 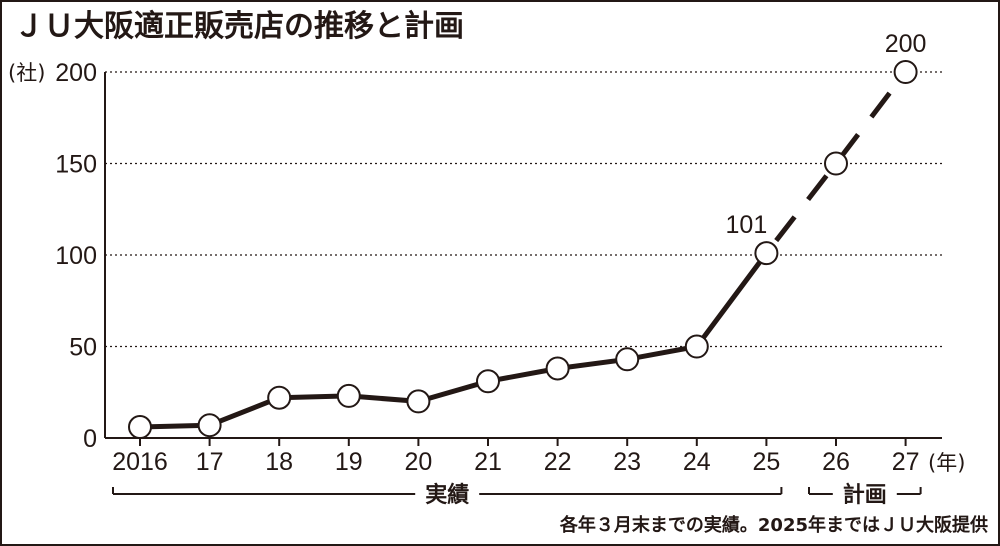 What do you see at coordinates (558, 462) in the screenshot?
I see `x-tick-label: 22` at bounding box center [558, 462].